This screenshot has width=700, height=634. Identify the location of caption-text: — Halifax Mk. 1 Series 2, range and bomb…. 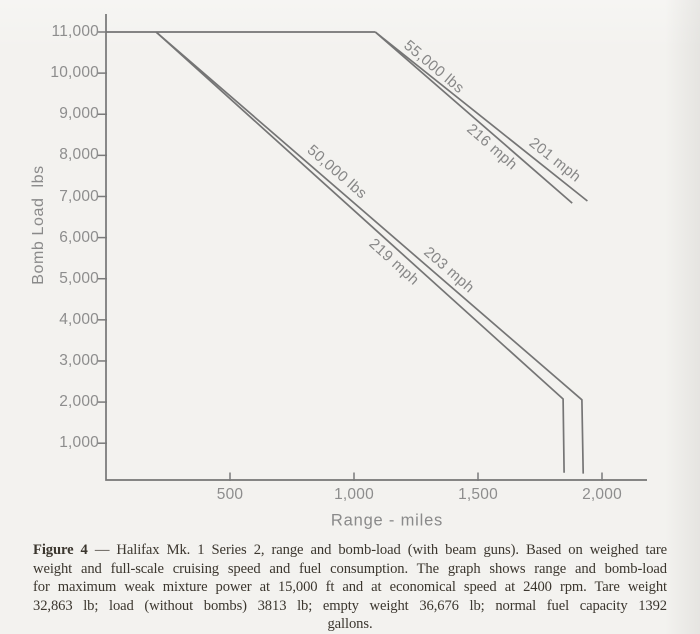
(377, 550).